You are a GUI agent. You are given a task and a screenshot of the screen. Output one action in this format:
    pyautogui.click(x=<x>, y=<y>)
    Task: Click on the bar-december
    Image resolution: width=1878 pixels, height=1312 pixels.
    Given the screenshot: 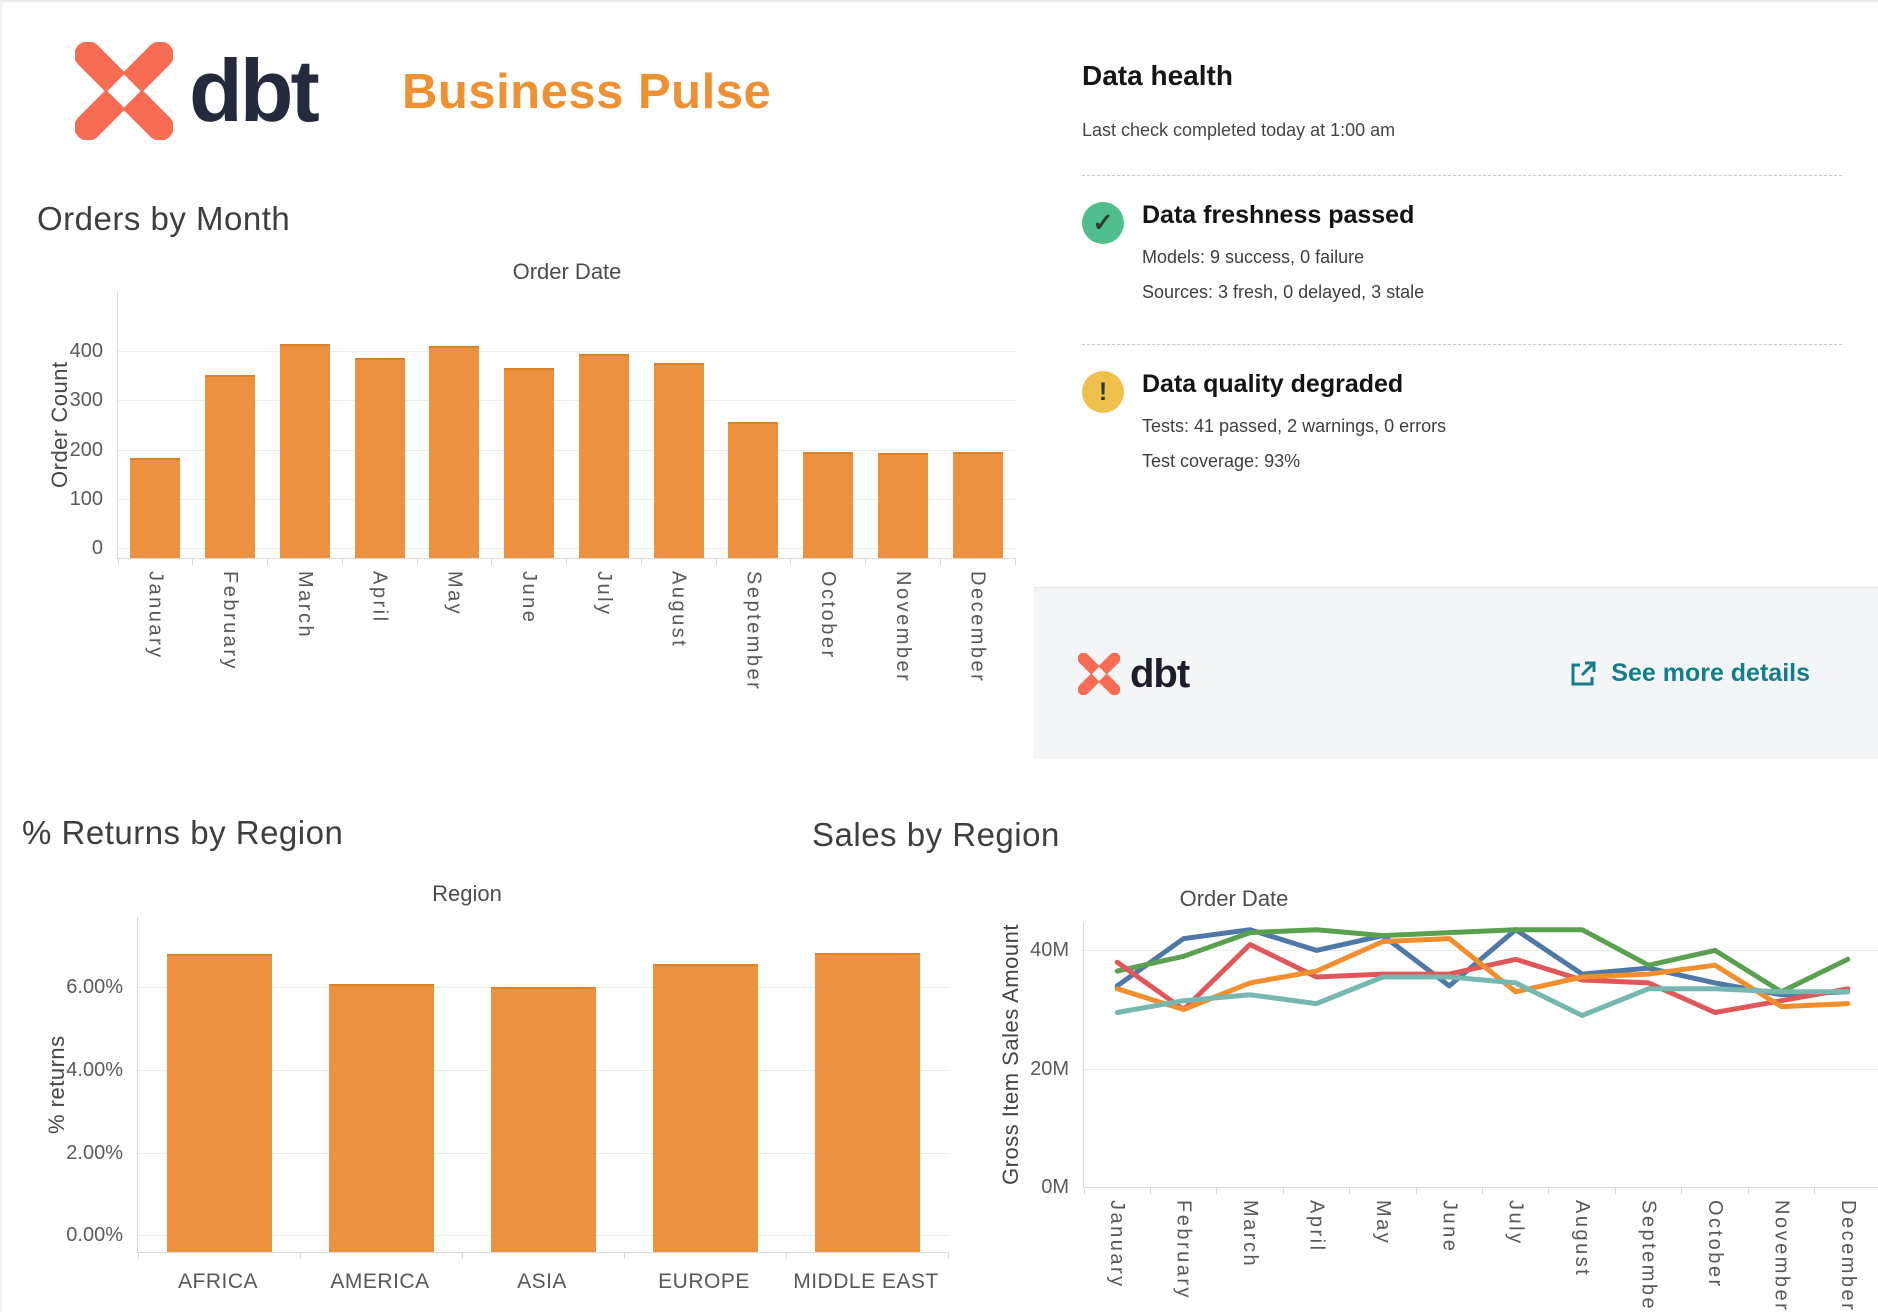 What is the action you would take?
    pyautogui.click(x=977, y=504)
    